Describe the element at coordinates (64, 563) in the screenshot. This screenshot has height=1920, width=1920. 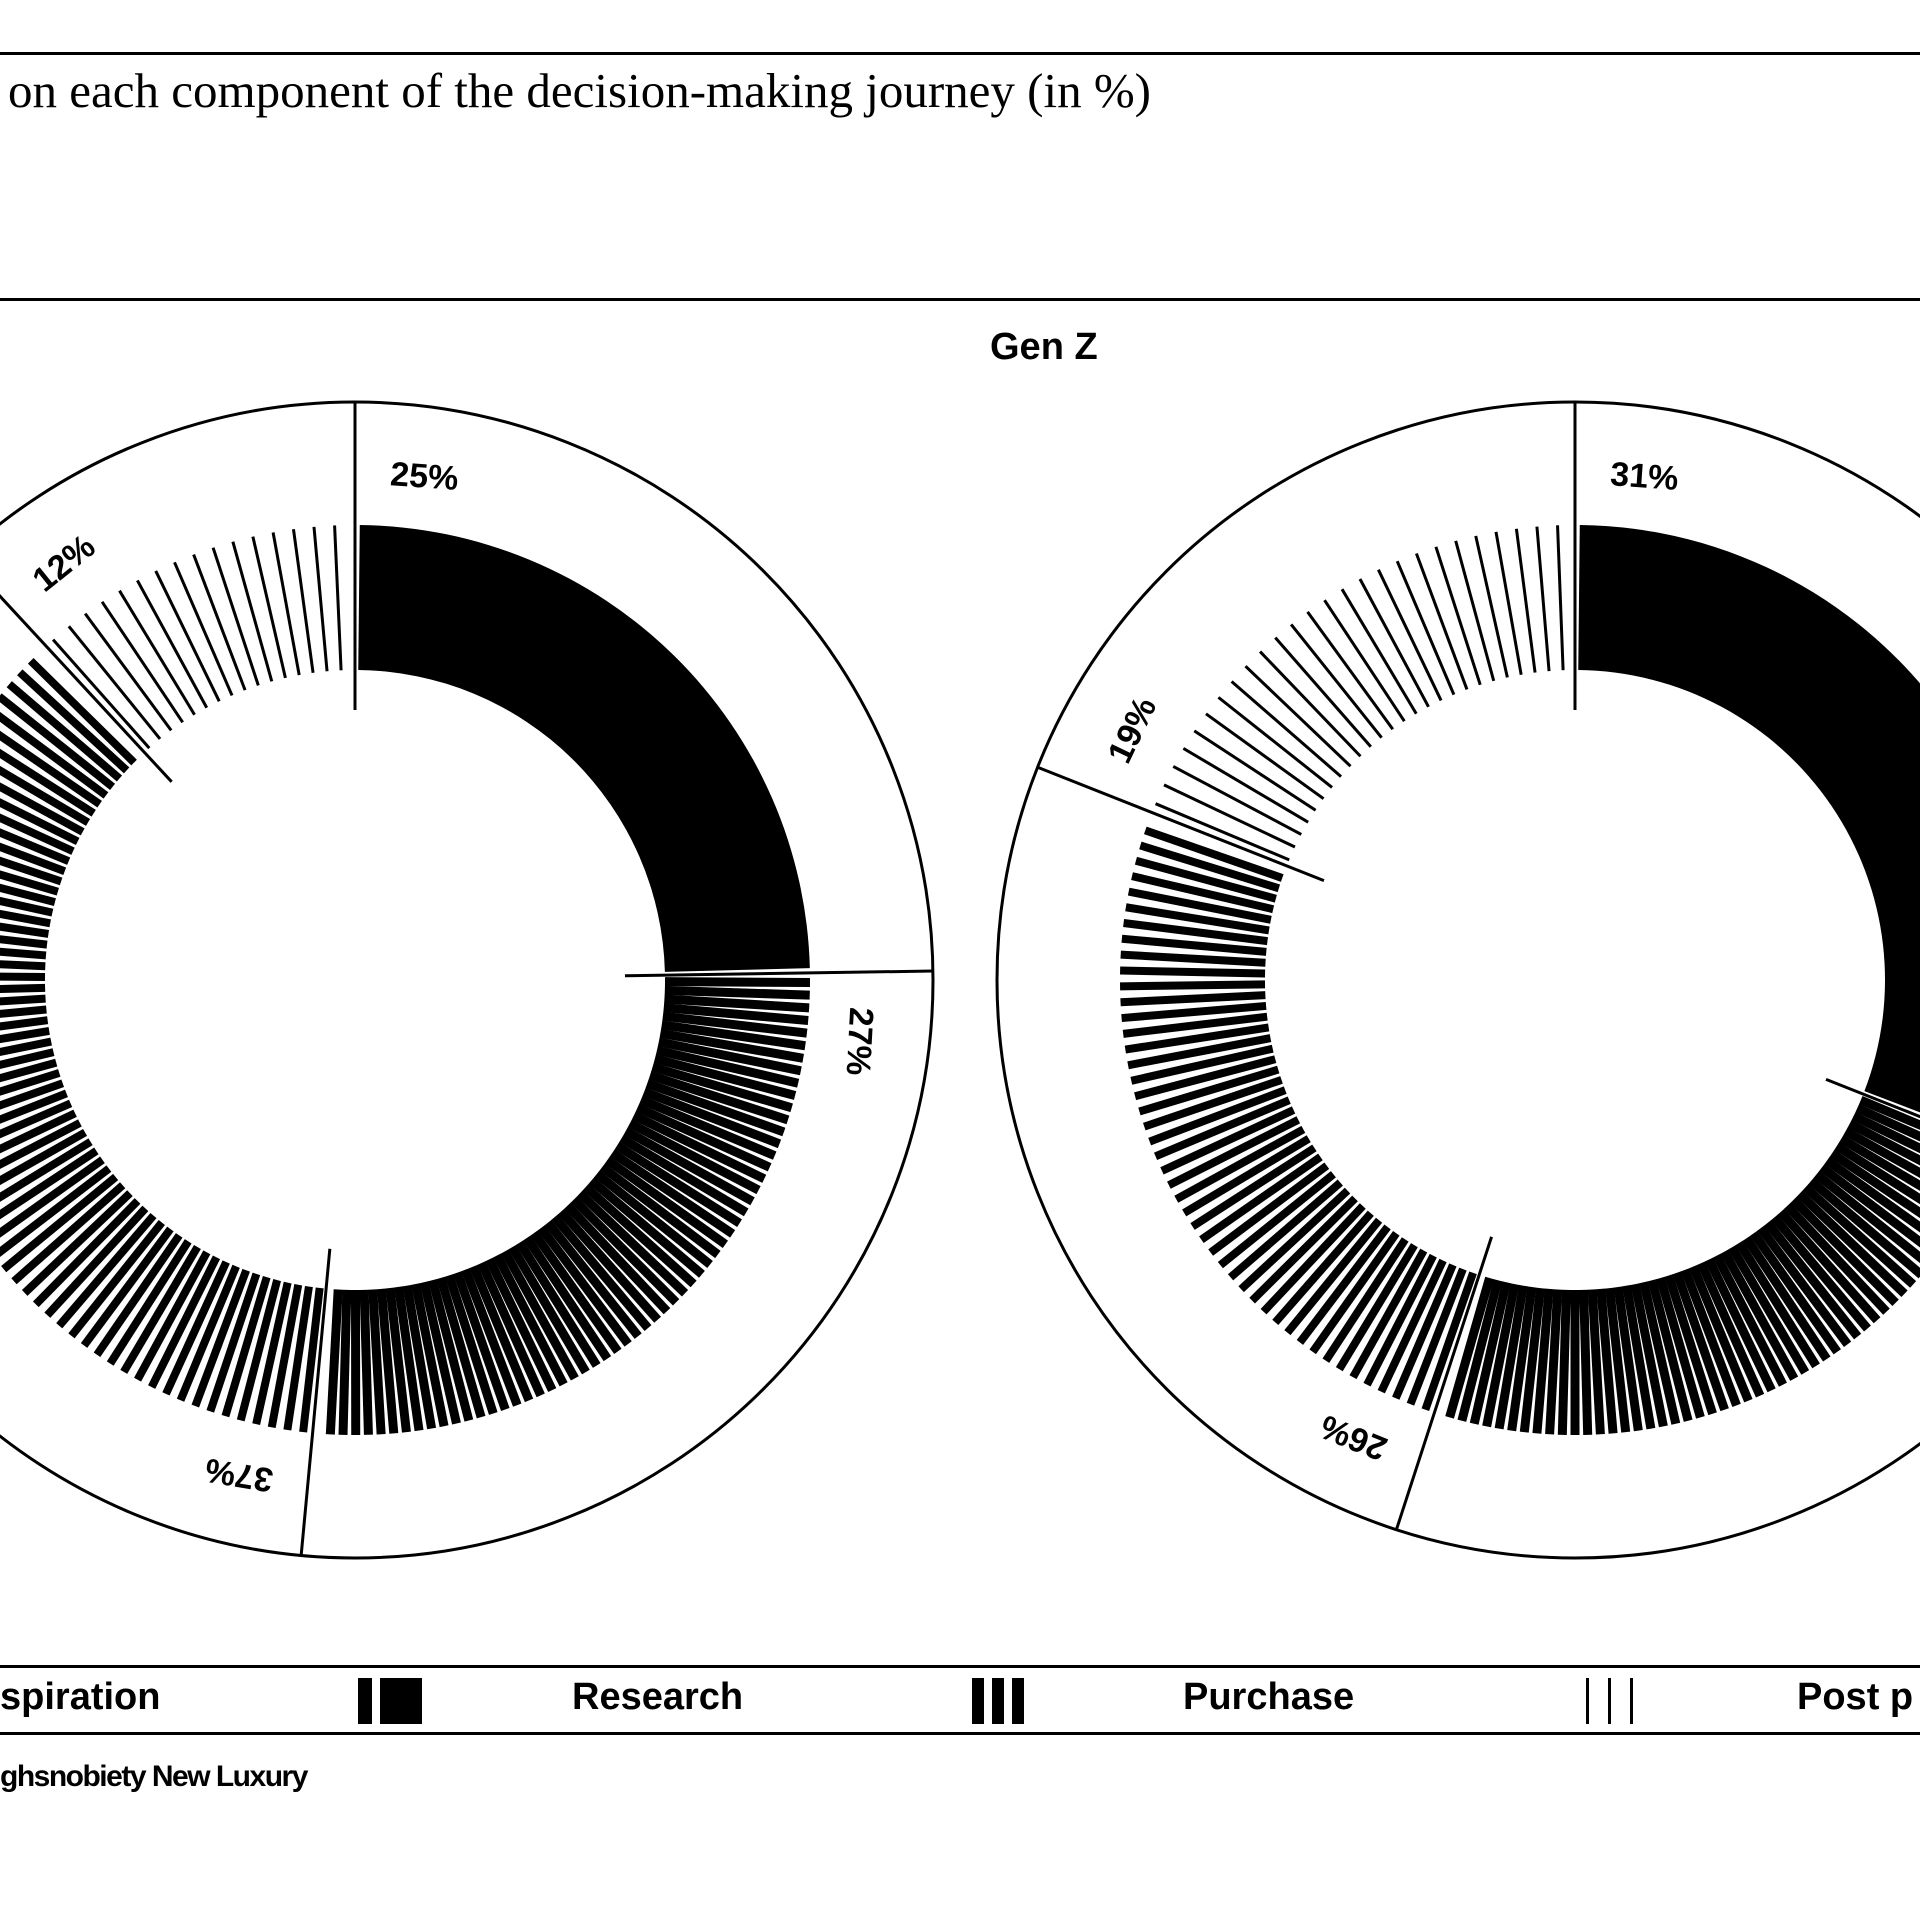
I see `slice-label-post-purchase: 12%` at that location.